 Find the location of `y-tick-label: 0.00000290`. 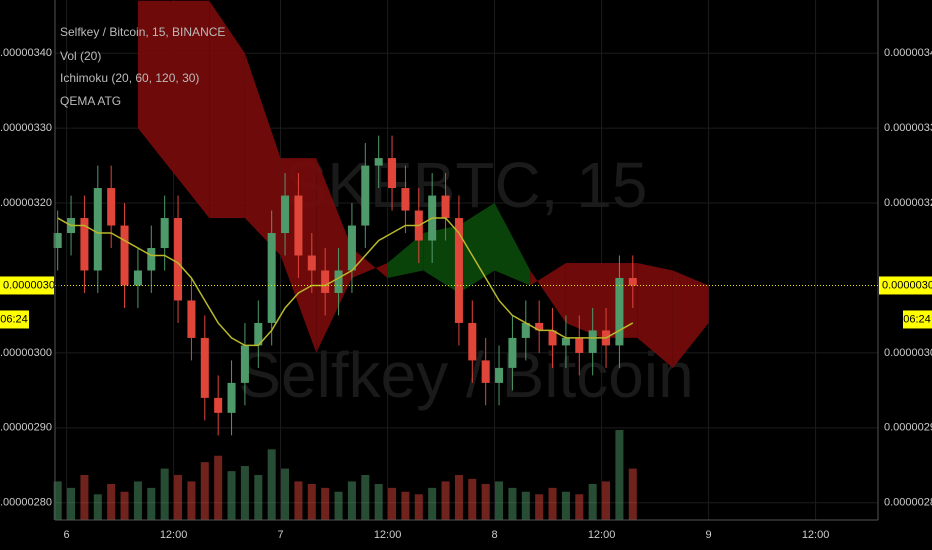

y-tick-label: 0.00000290 is located at coordinates (26, 428).